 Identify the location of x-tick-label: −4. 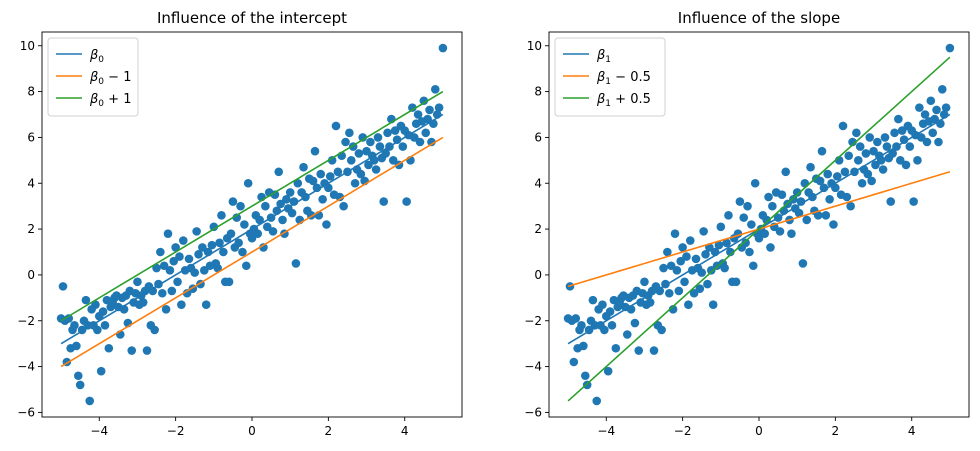
(99, 431).